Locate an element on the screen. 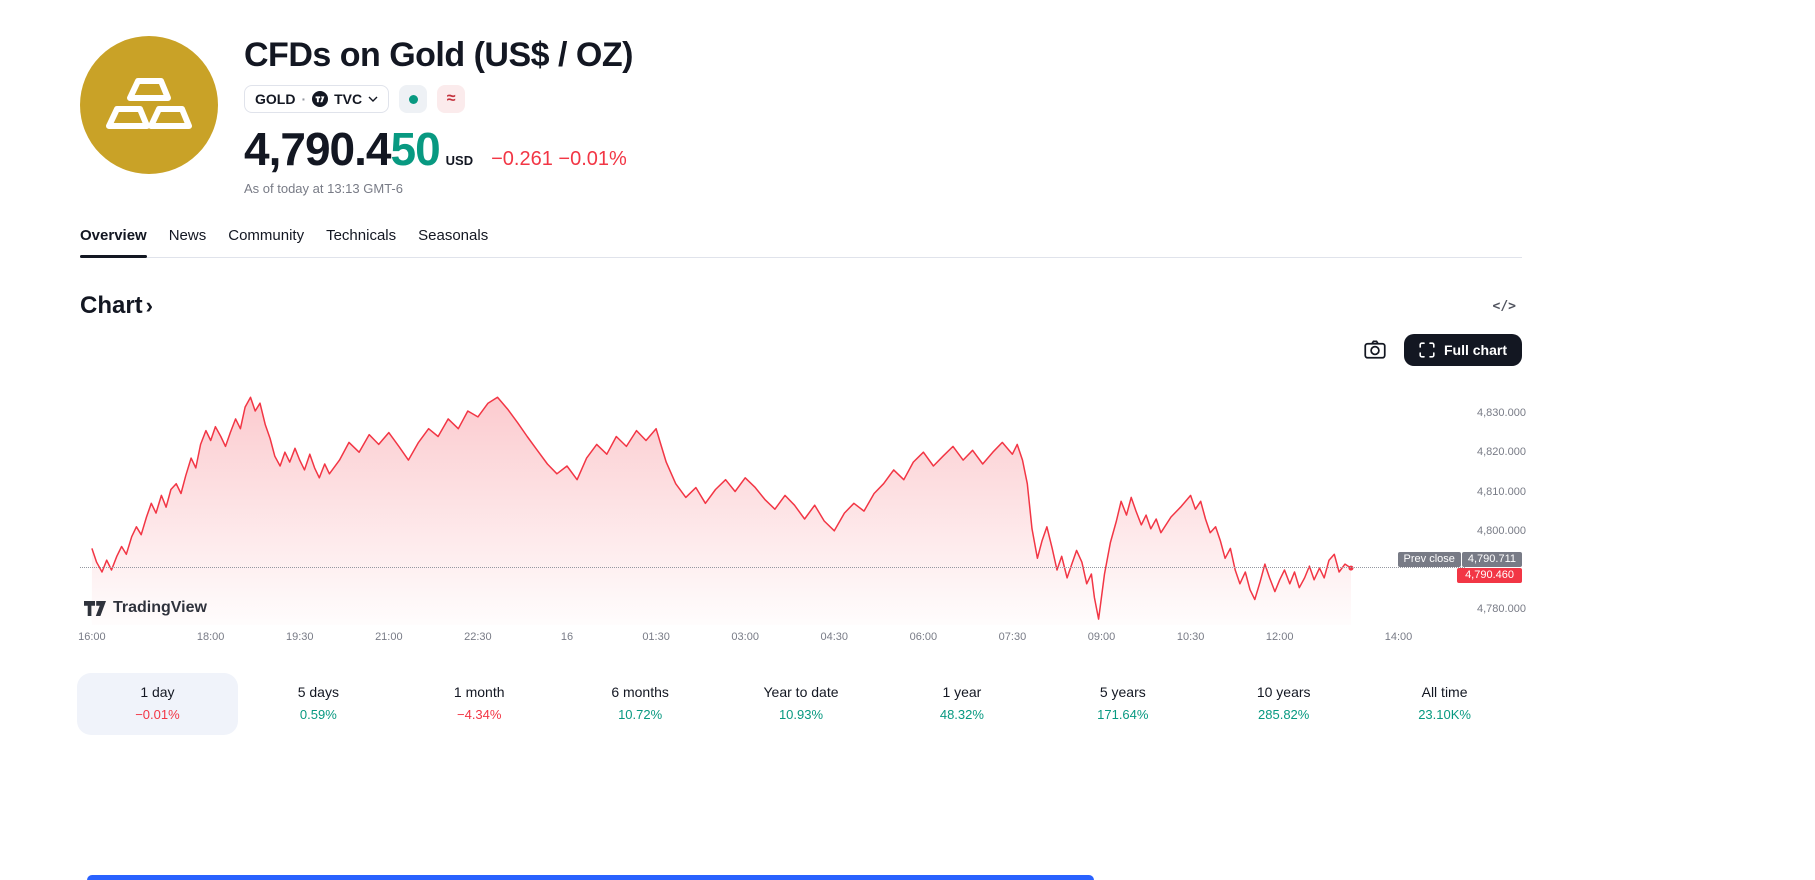  market-status-badge is located at coordinates (413, 99).